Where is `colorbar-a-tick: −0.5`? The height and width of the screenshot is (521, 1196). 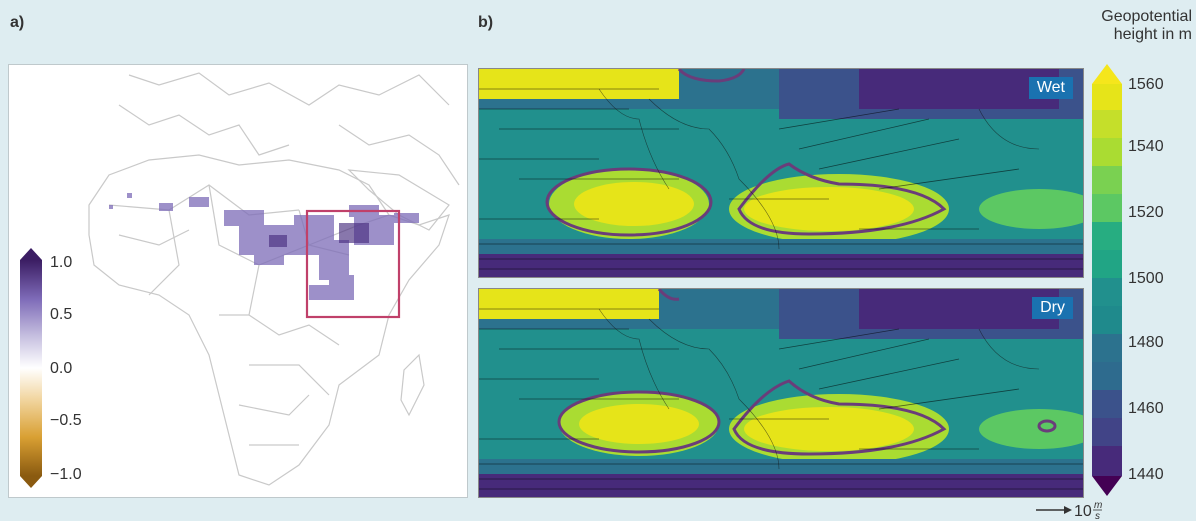
colorbar-a-tick: −0.5 is located at coordinates (66, 420).